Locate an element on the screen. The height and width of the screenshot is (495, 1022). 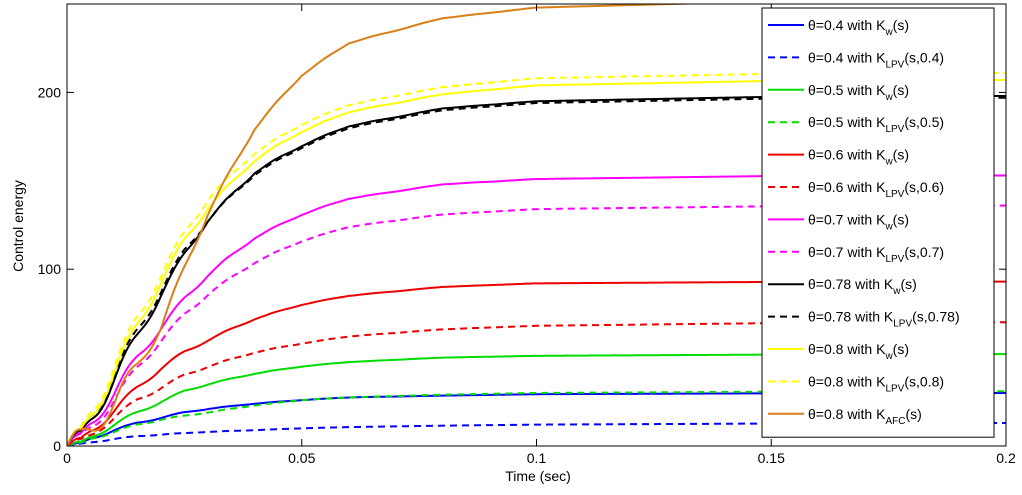
legend-label-2: θ=0.4 with KLPV(s,0.4) is located at coordinates (876, 59).